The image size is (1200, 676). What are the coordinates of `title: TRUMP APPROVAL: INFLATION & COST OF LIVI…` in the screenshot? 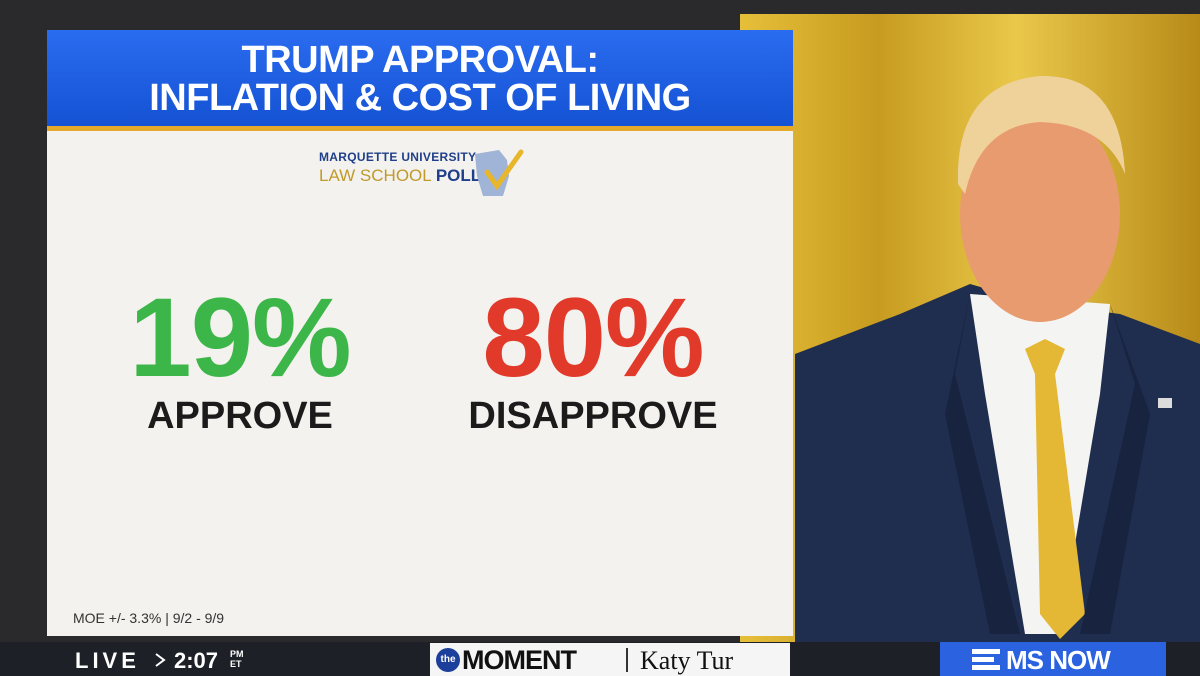 It's located at (420, 78).